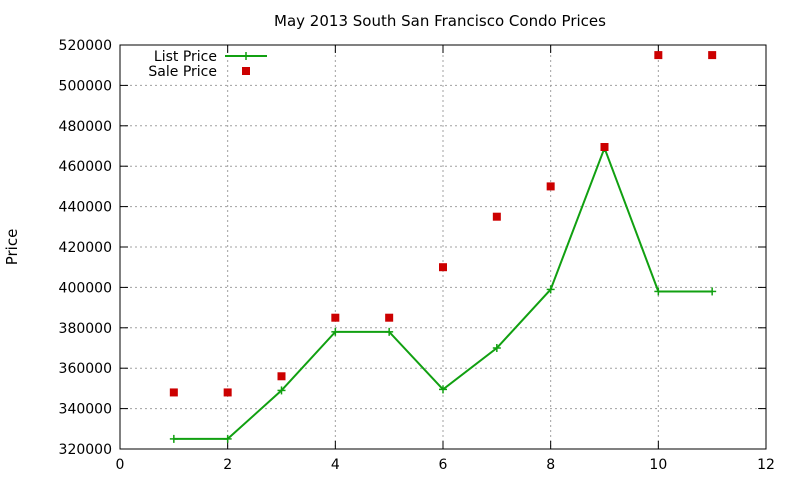 This screenshot has width=800, height=480. I want to click on legend-cross-swatch, so click(246, 56).